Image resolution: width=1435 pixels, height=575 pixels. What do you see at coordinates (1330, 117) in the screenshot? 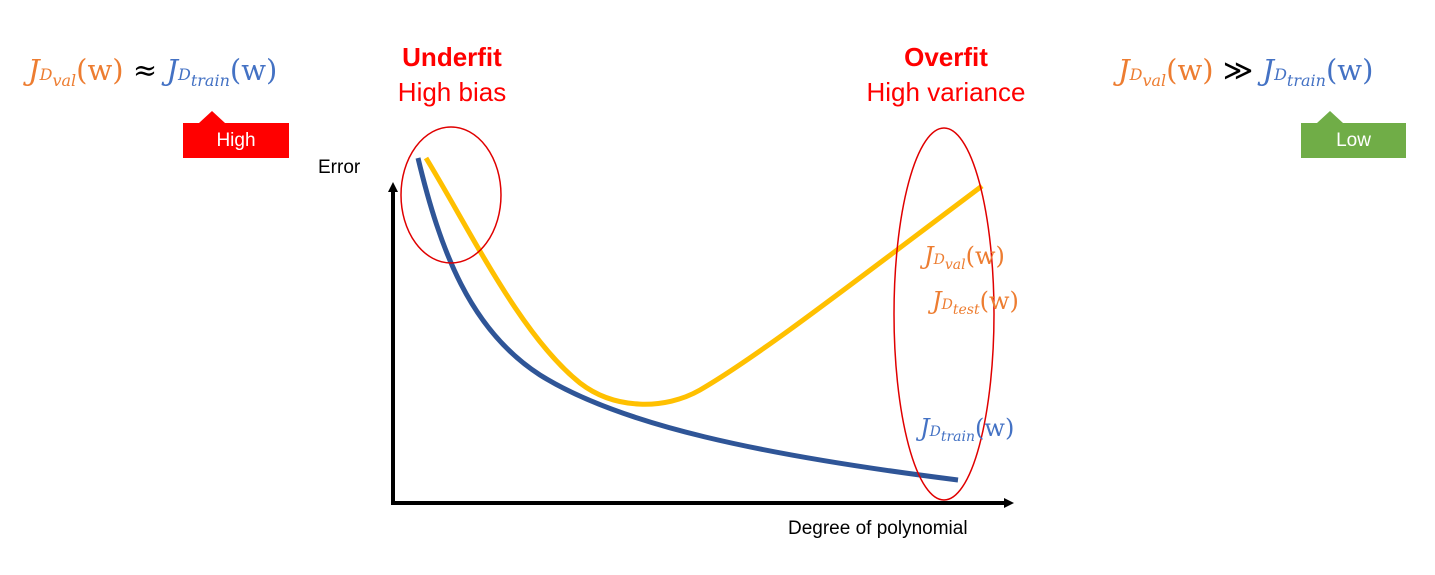
I see `low-tag-arrow` at bounding box center [1330, 117].